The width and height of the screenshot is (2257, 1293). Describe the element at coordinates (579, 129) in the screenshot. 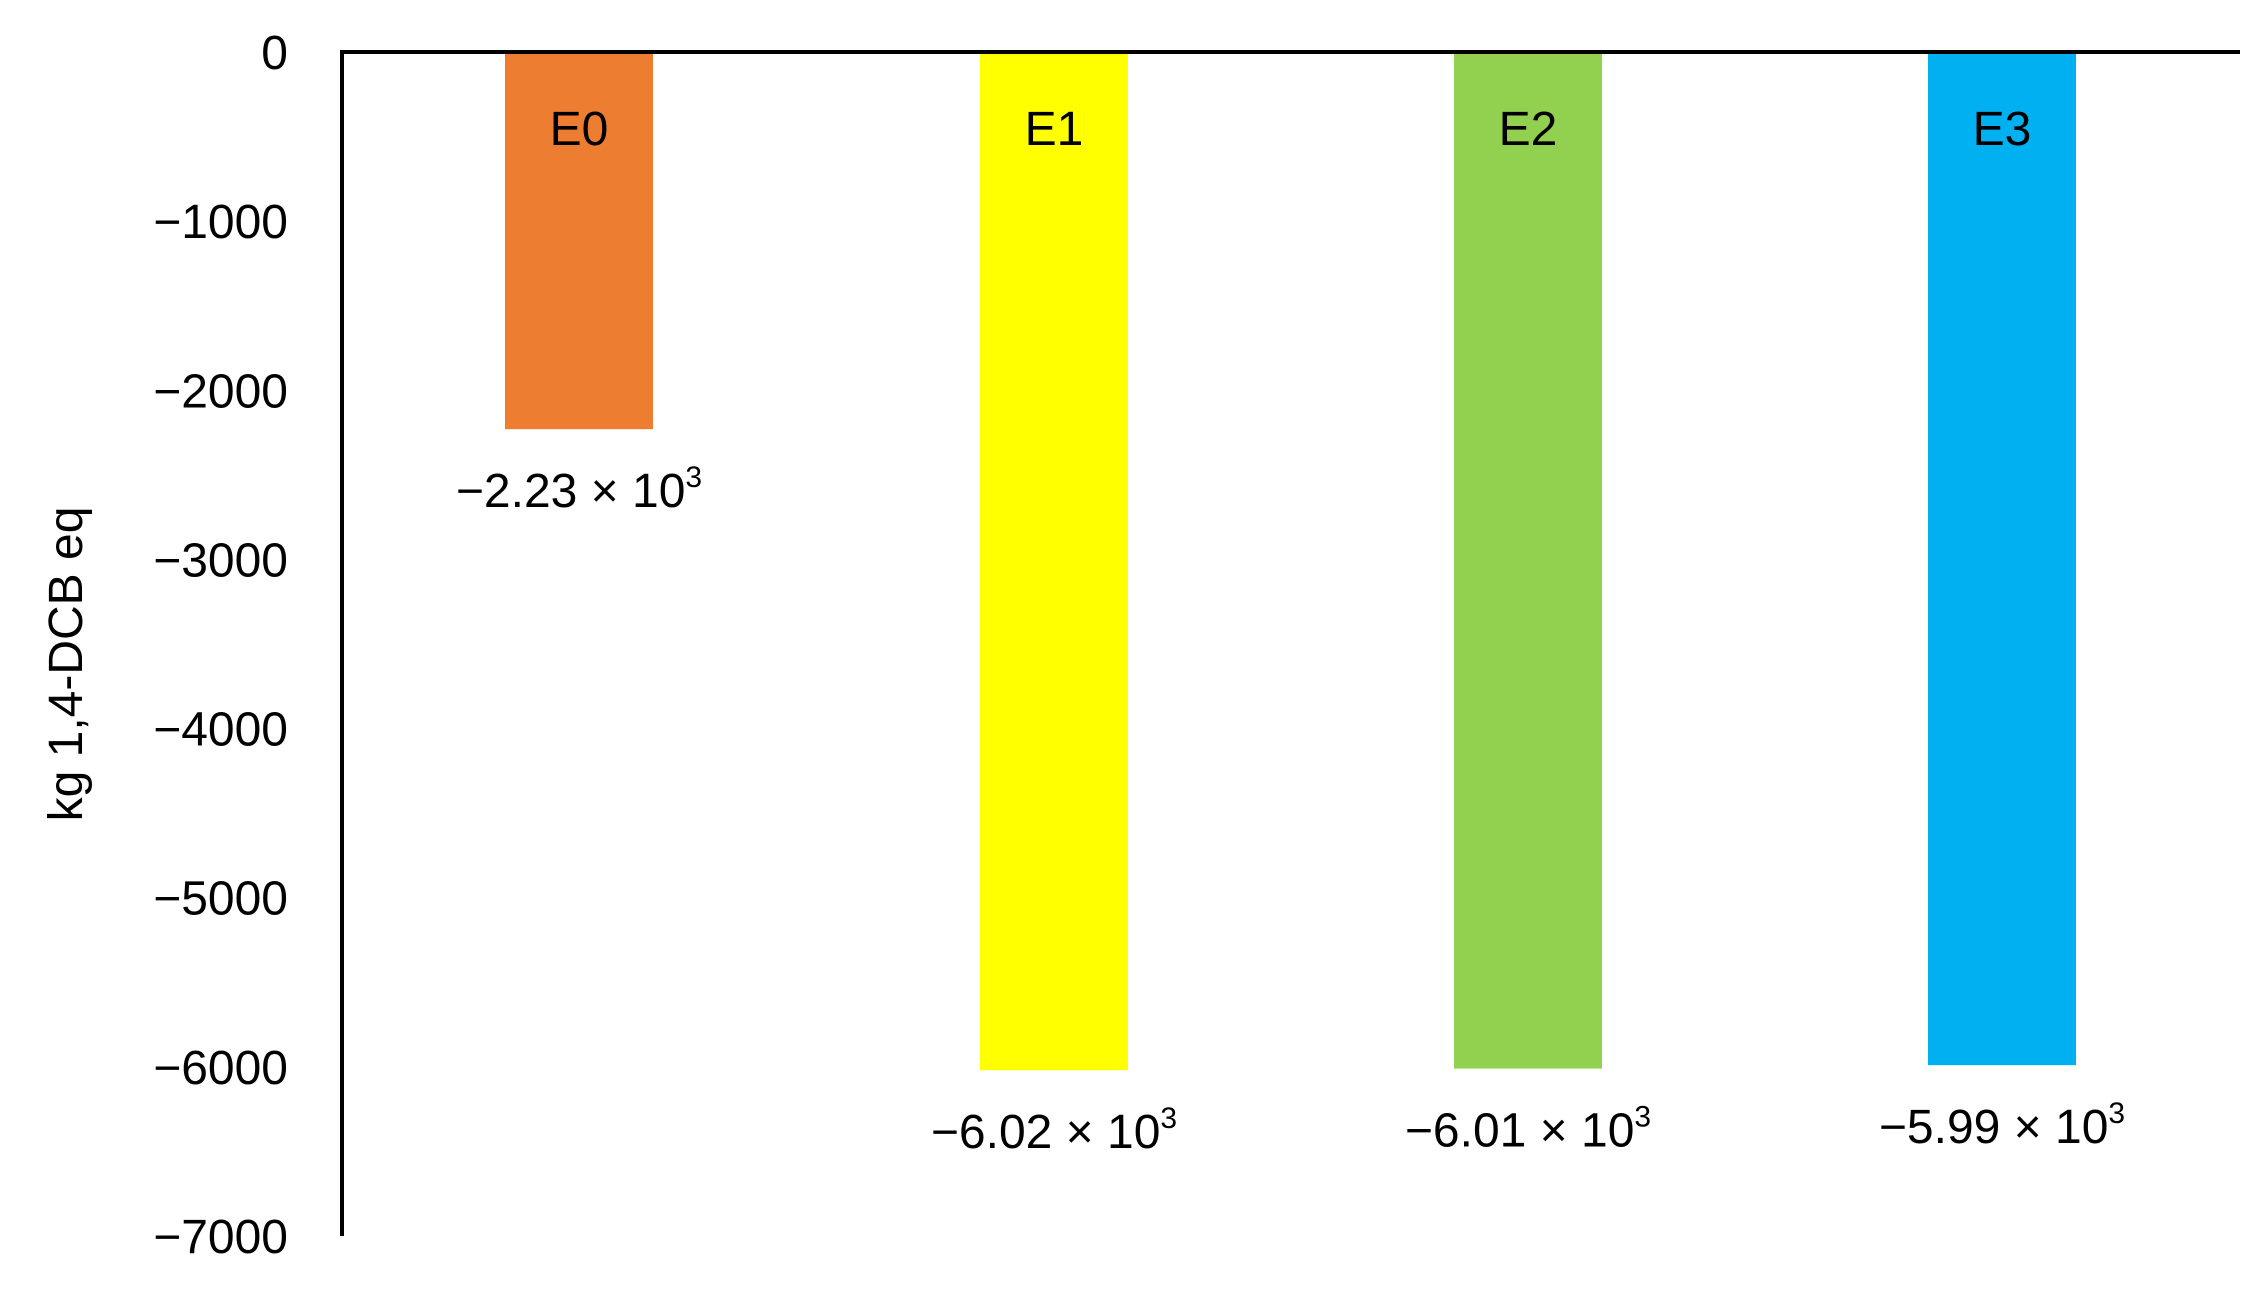

I see `category-label-e0: E0` at that location.